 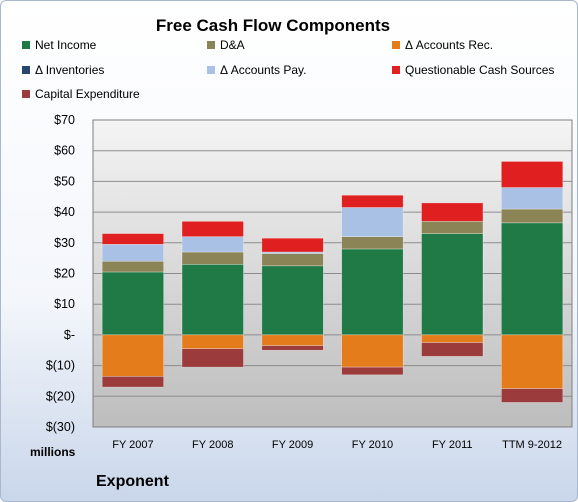 What do you see at coordinates (449, 45) in the screenshot?
I see `legend-label: Δ Accounts Rec.` at bounding box center [449, 45].